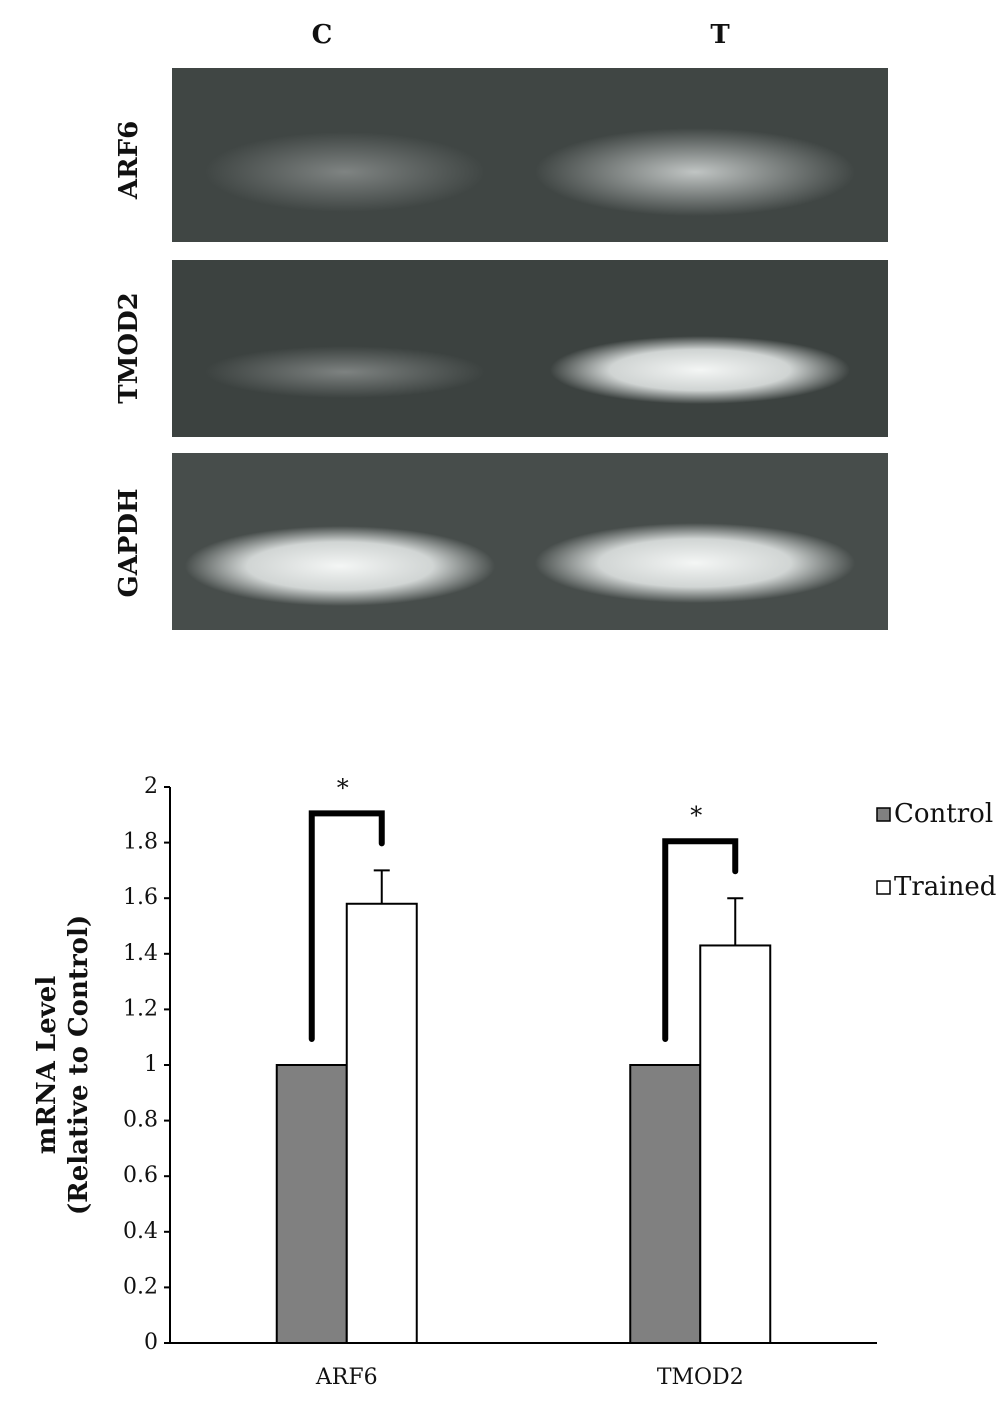  What do you see at coordinates (140, 842) in the screenshot?
I see `y-tick-label: 1.8` at bounding box center [140, 842].